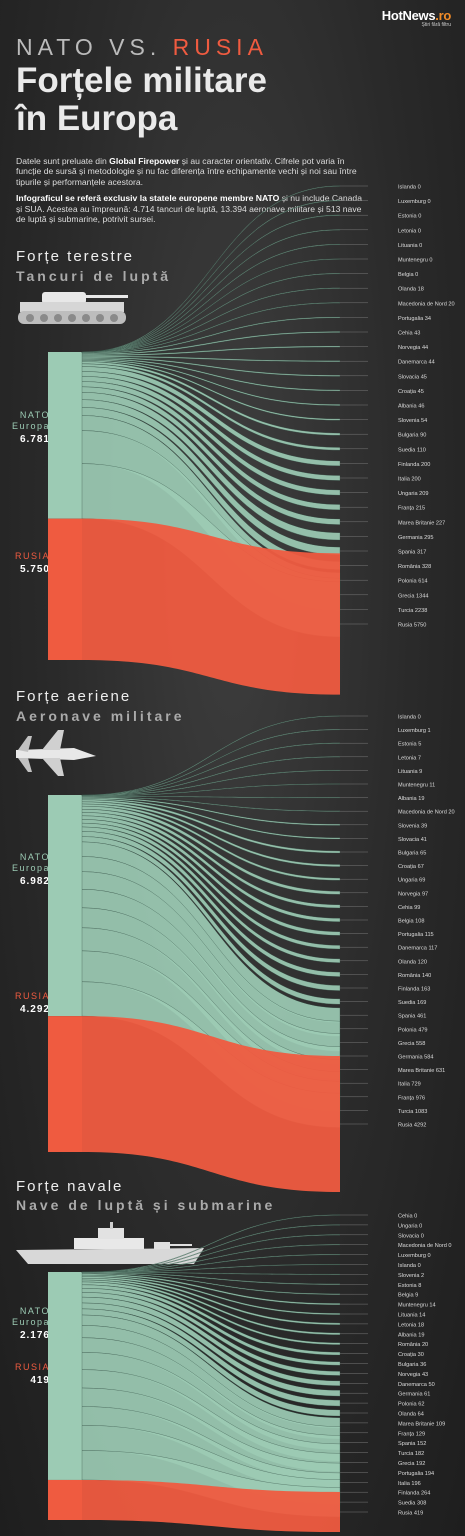  Describe the element at coordinates (30, 868) in the screenshot. I see `air-nato-label-2: Europa` at that location.